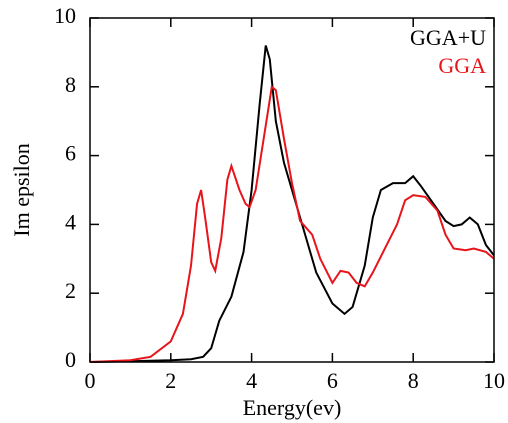  I want to click on legend-label: GGA+U, so click(448, 37).